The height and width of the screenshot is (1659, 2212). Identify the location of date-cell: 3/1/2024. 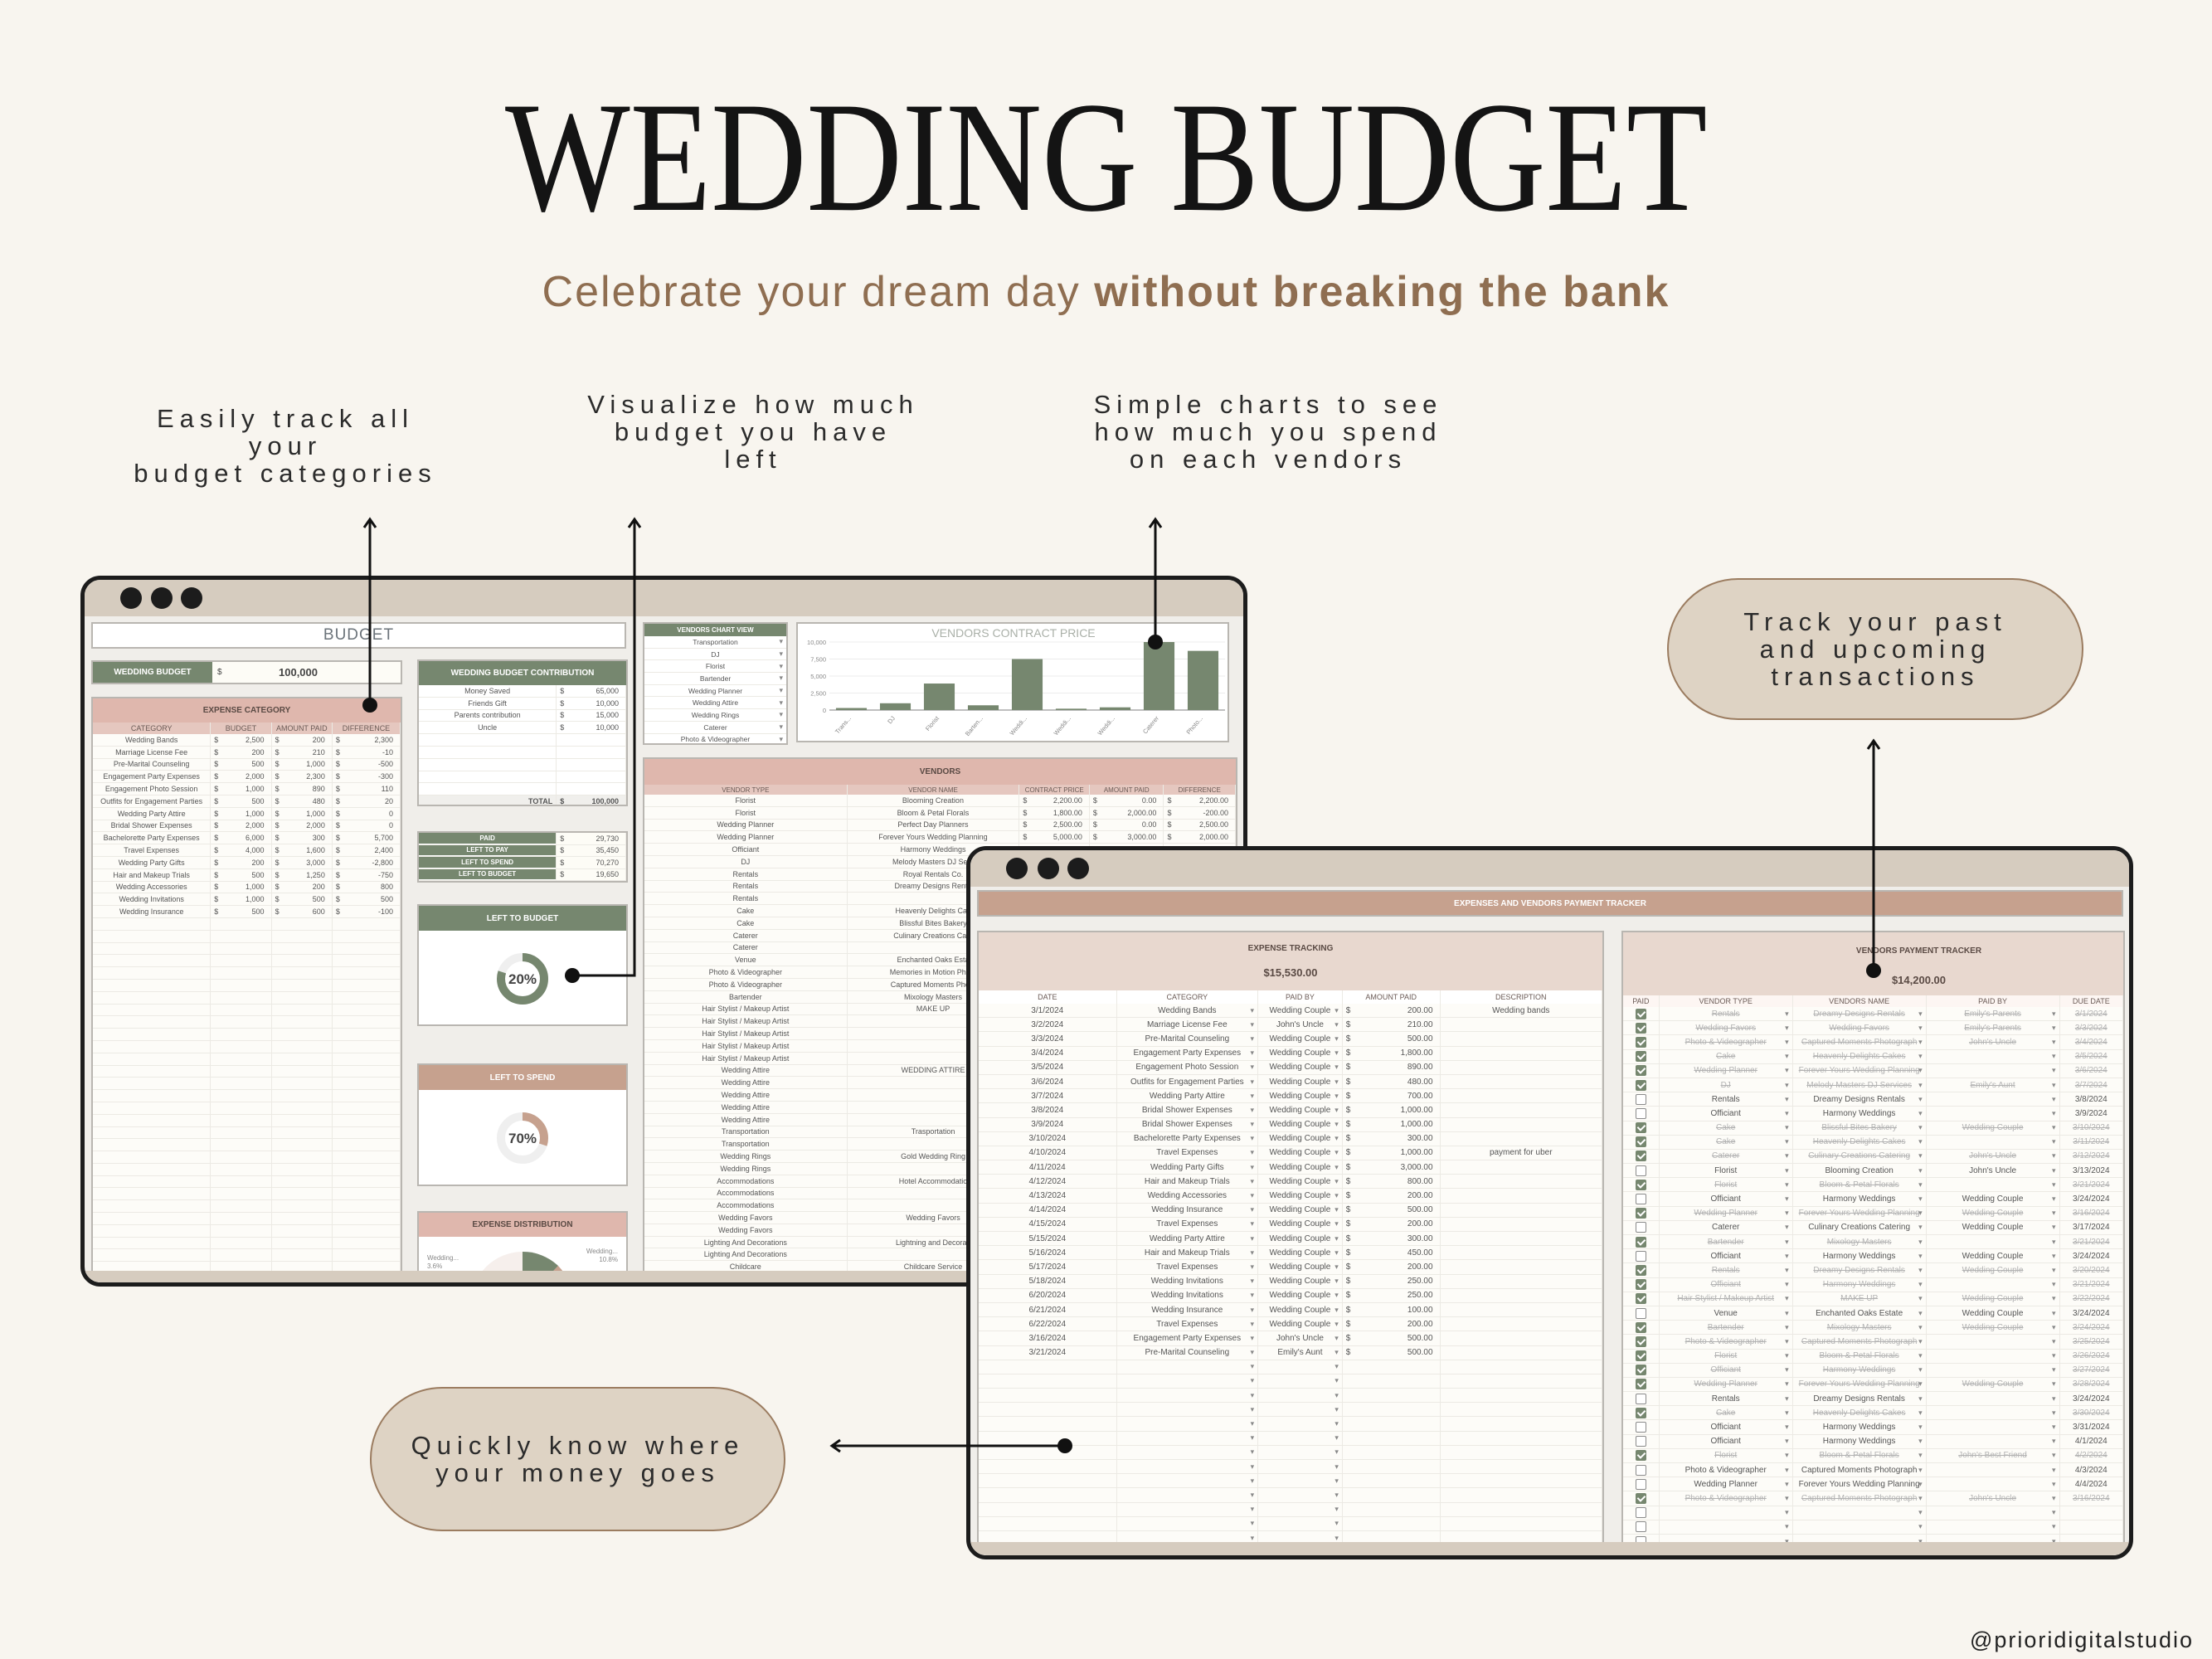
(1048, 1011).